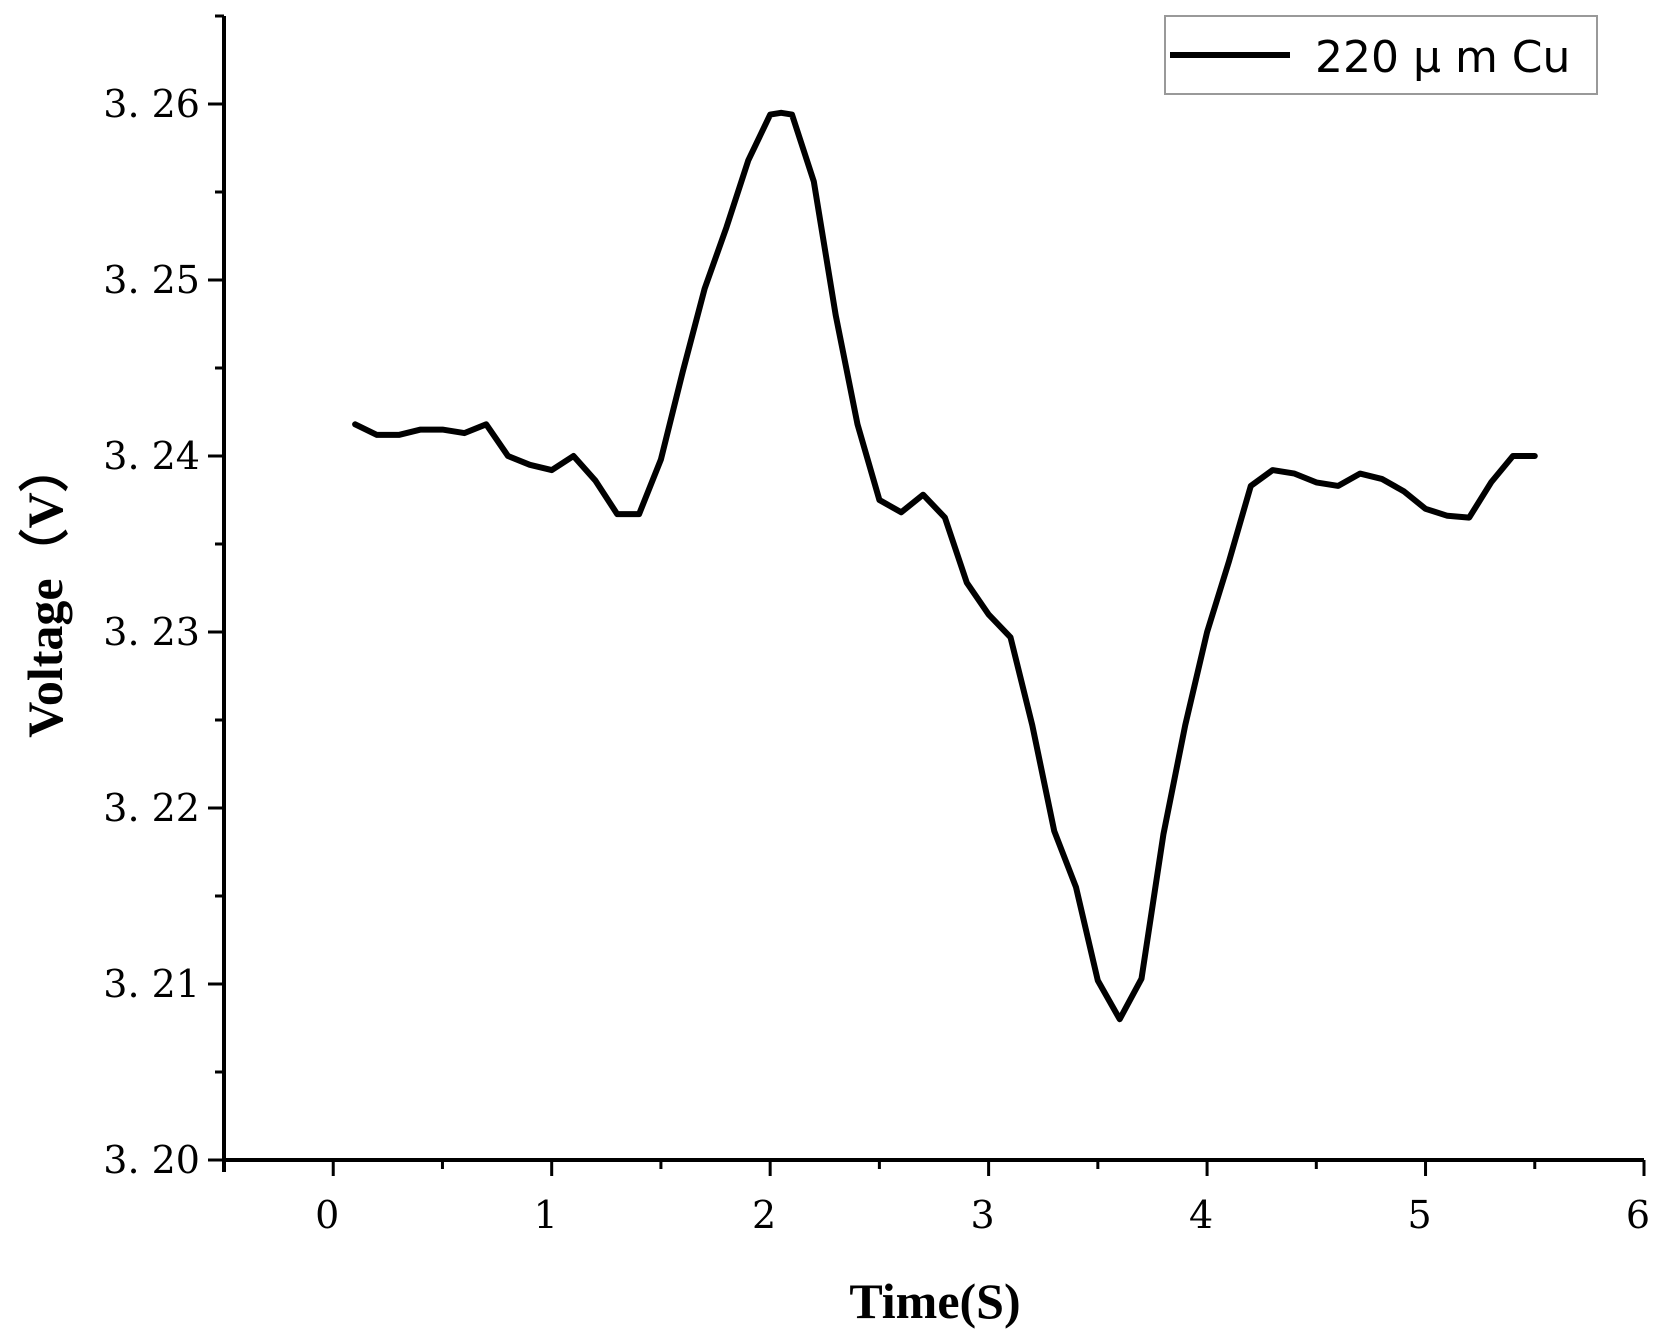  Describe the element at coordinates (983, 1215) in the screenshot. I see `x-tick-label: 3` at that location.